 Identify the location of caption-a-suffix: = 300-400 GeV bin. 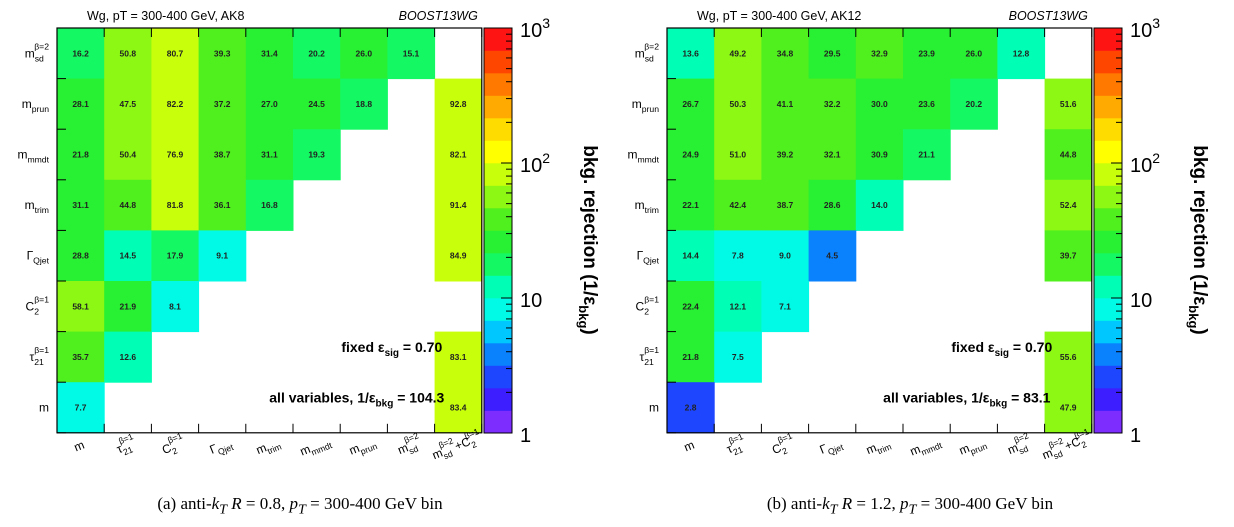
(374, 503).